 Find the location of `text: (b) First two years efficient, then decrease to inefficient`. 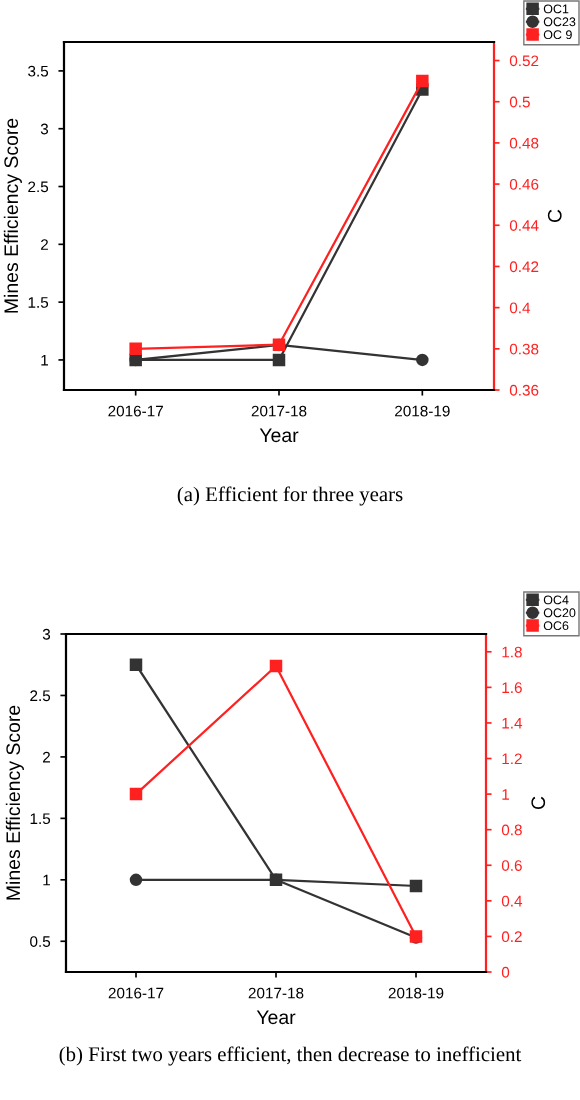

text: (b) First two years efficient, then decrease to inefficient is located at coordinates (290, 1056).